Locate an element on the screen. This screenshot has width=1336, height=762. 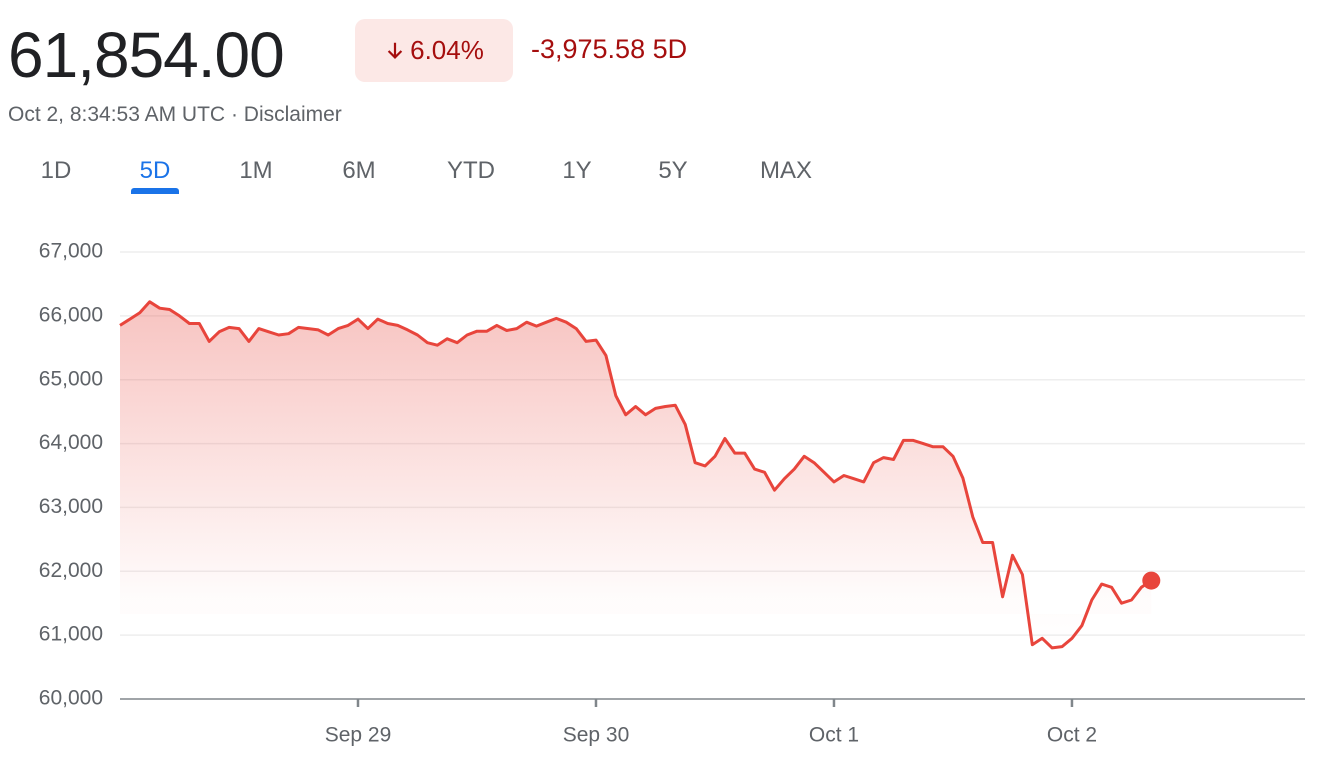
x-tick-label: Sep 29 is located at coordinates (358, 735).